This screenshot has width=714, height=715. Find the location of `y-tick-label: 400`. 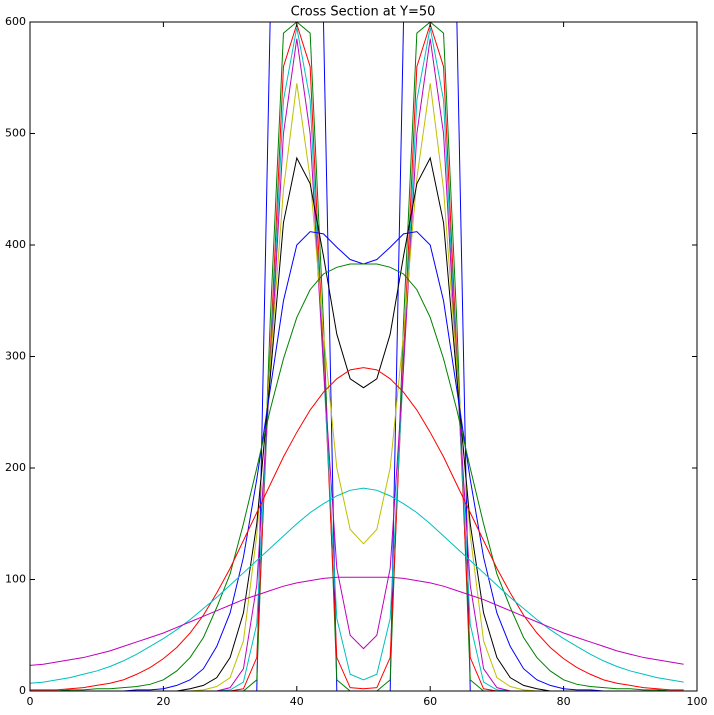

y-tick-label: 400 is located at coordinates (15, 244).